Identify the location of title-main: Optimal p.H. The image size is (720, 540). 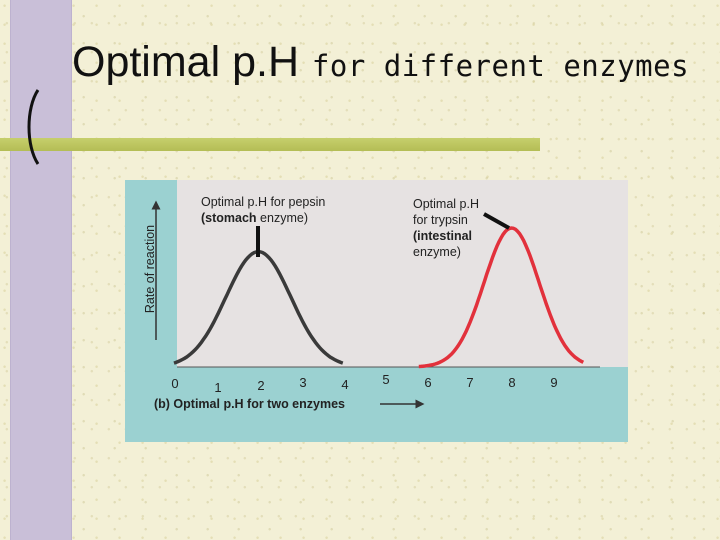
(186, 62).